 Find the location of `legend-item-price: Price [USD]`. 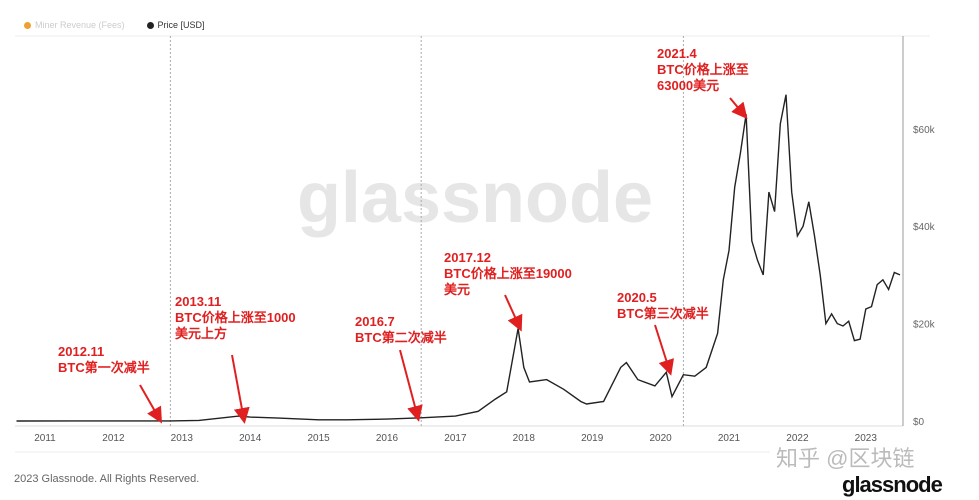

legend-item-price: Price [USD] is located at coordinates (175, 25).